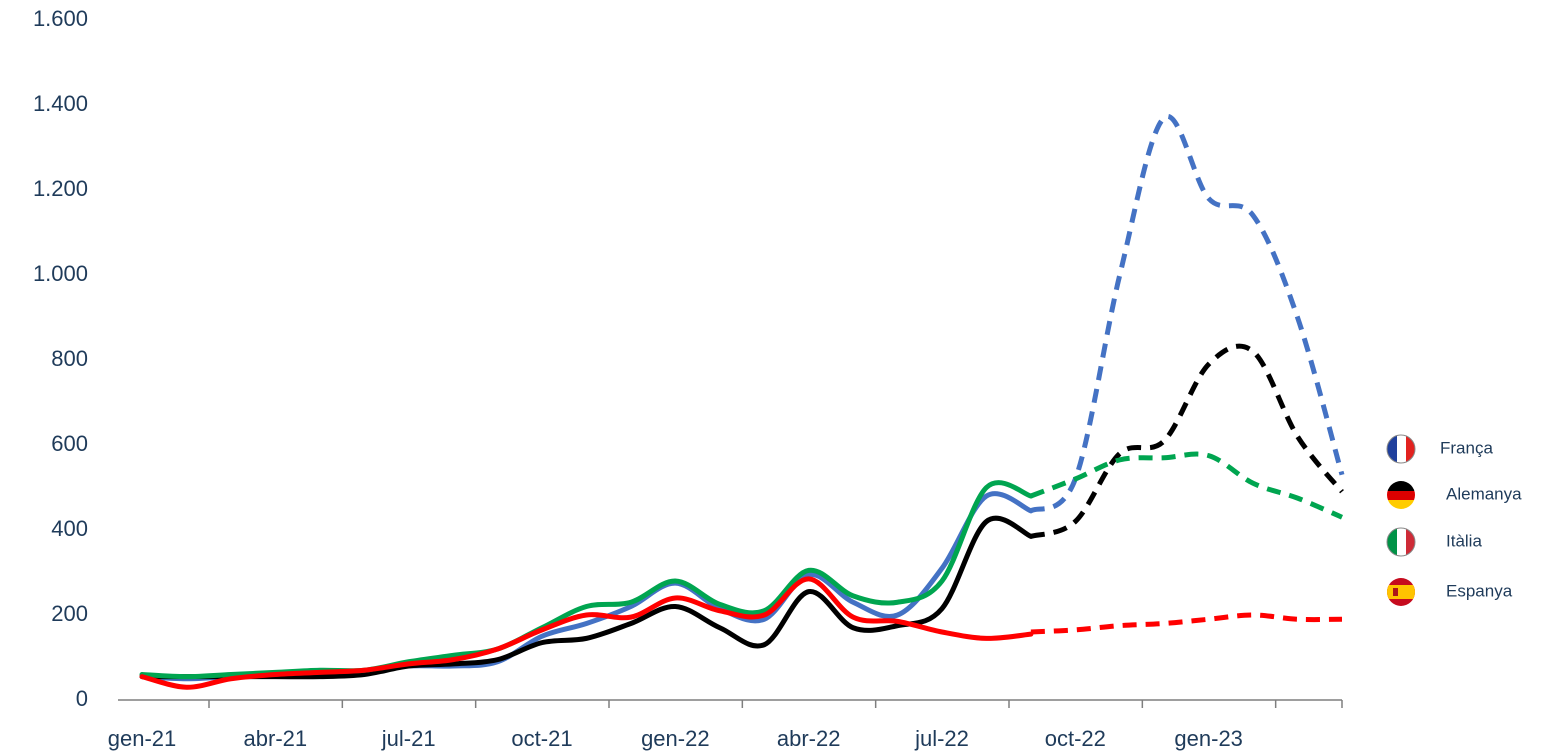 This screenshot has height=756, width=1550. What do you see at coordinates (1208, 738) in the screenshot?
I see `x-tick-label: gen-23` at bounding box center [1208, 738].